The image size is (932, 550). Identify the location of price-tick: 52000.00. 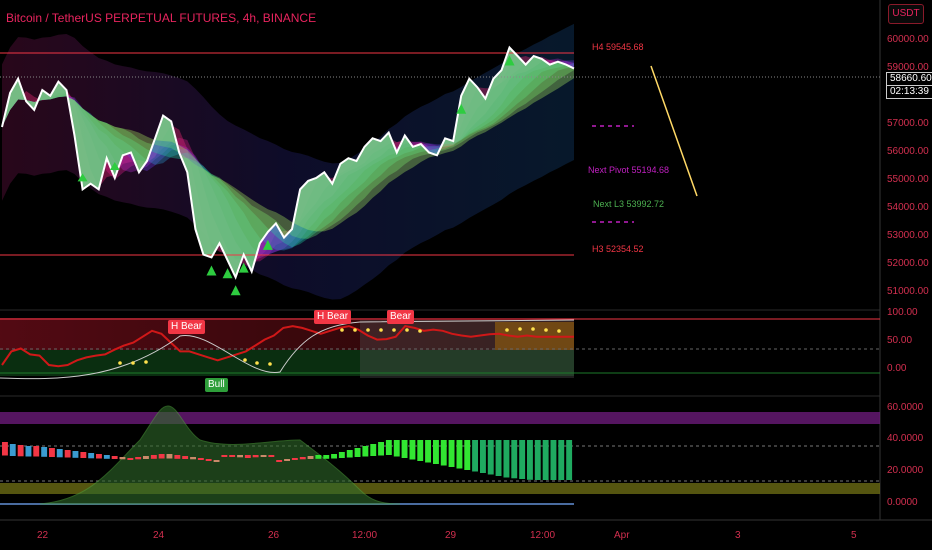
(908, 263).